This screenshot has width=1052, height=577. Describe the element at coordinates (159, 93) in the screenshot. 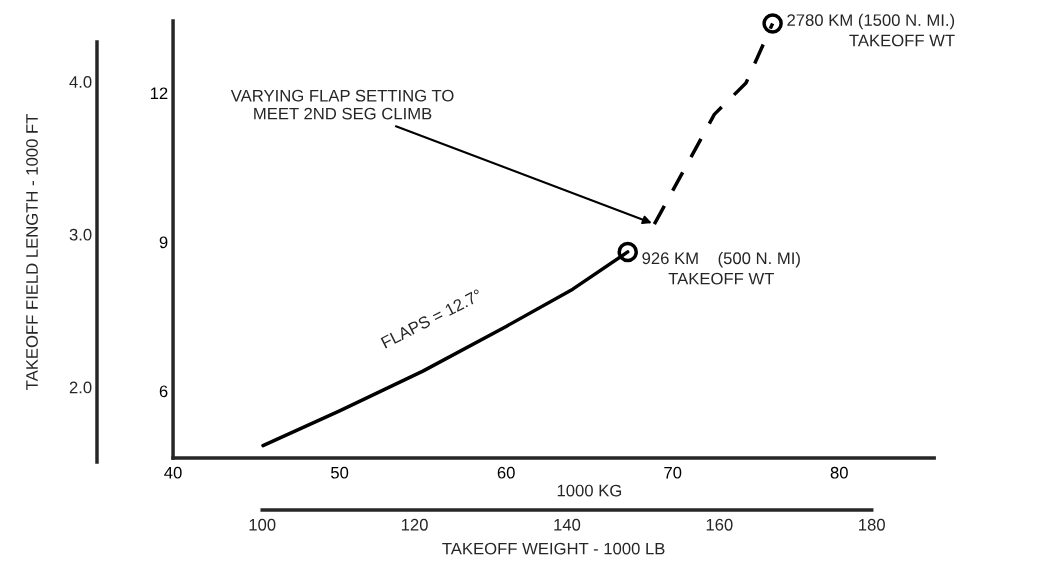

I see `y-tick-label: 12` at that location.